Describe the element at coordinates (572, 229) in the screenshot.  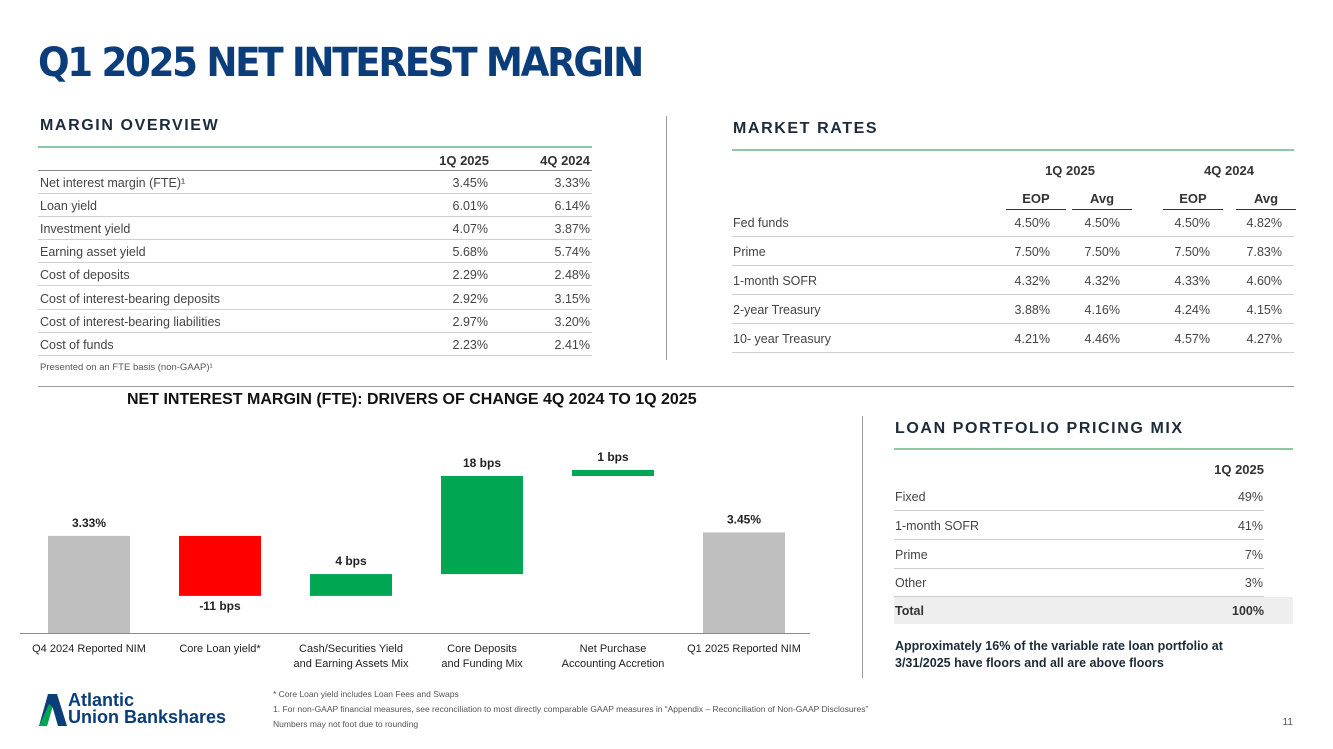
I see `row-value-q4: 3.87%` at that location.